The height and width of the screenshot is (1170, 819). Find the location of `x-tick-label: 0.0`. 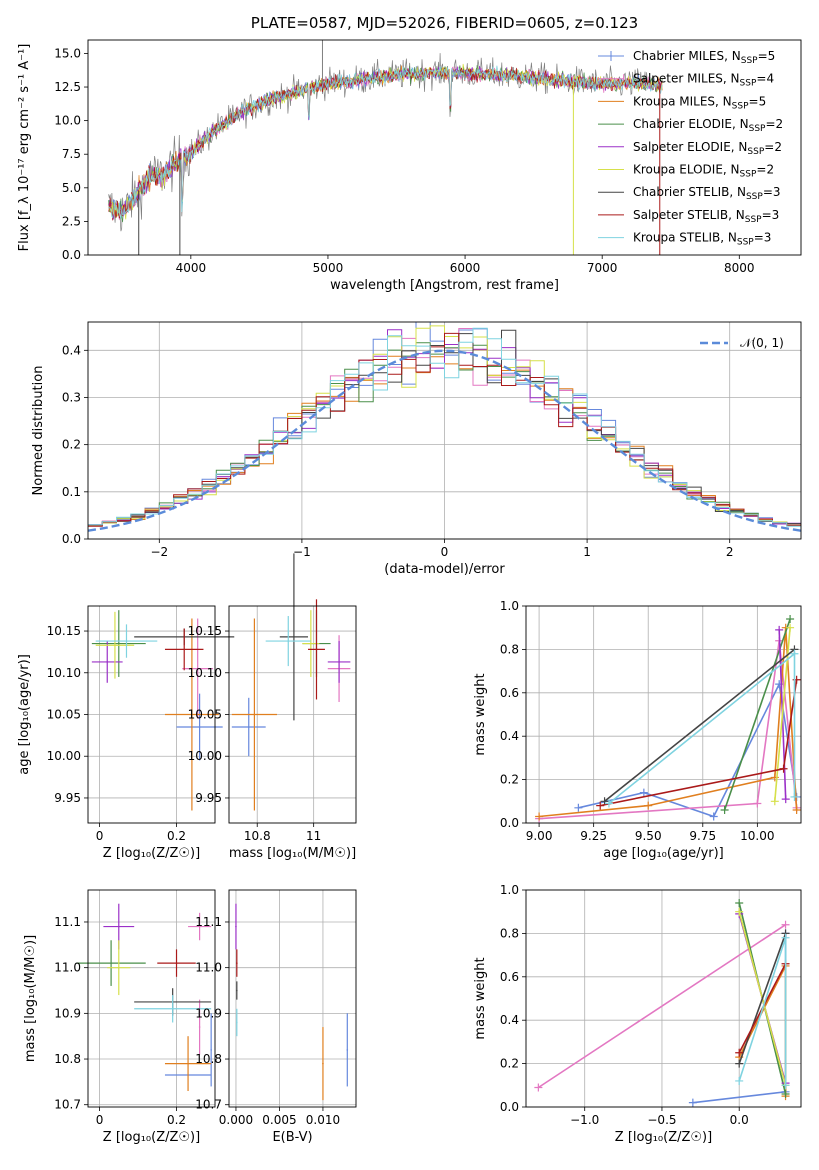

x-tick-label: 0.0 is located at coordinates (739, 1120).